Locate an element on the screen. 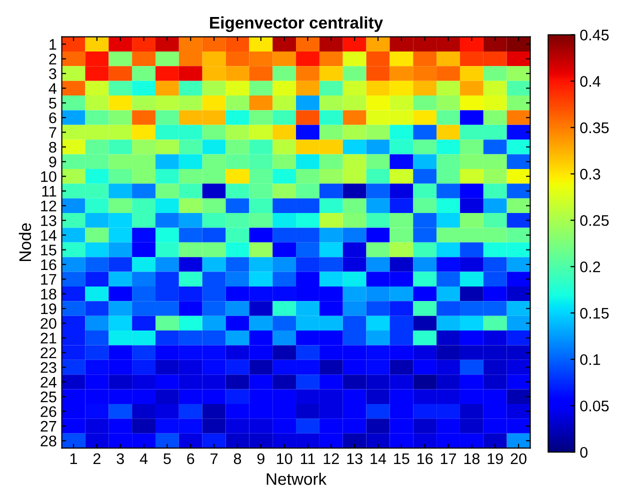  x-tick-label: 11 is located at coordinates (307, 458).